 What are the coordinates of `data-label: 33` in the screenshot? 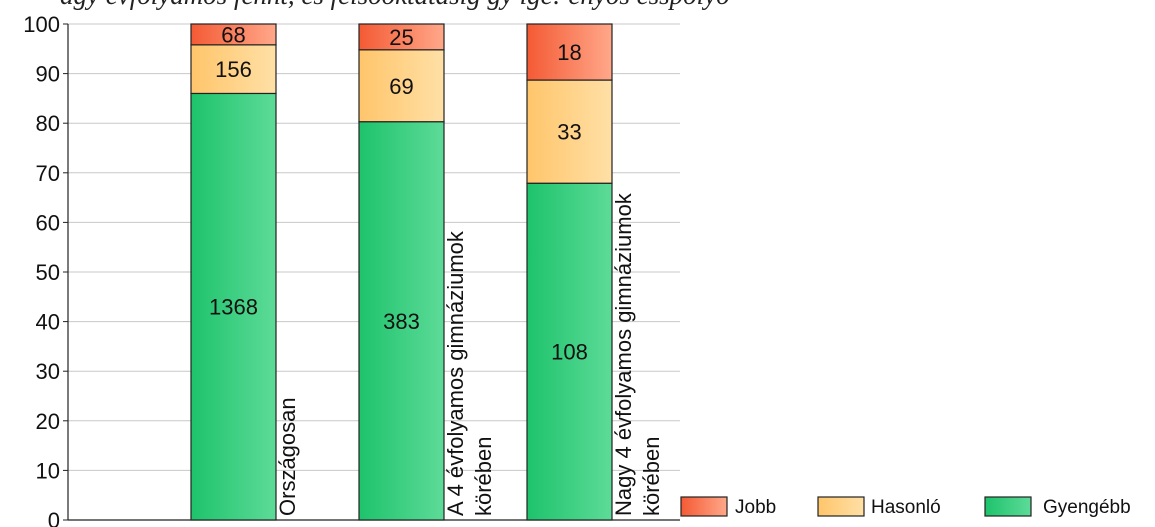 It's located at (569, 132).